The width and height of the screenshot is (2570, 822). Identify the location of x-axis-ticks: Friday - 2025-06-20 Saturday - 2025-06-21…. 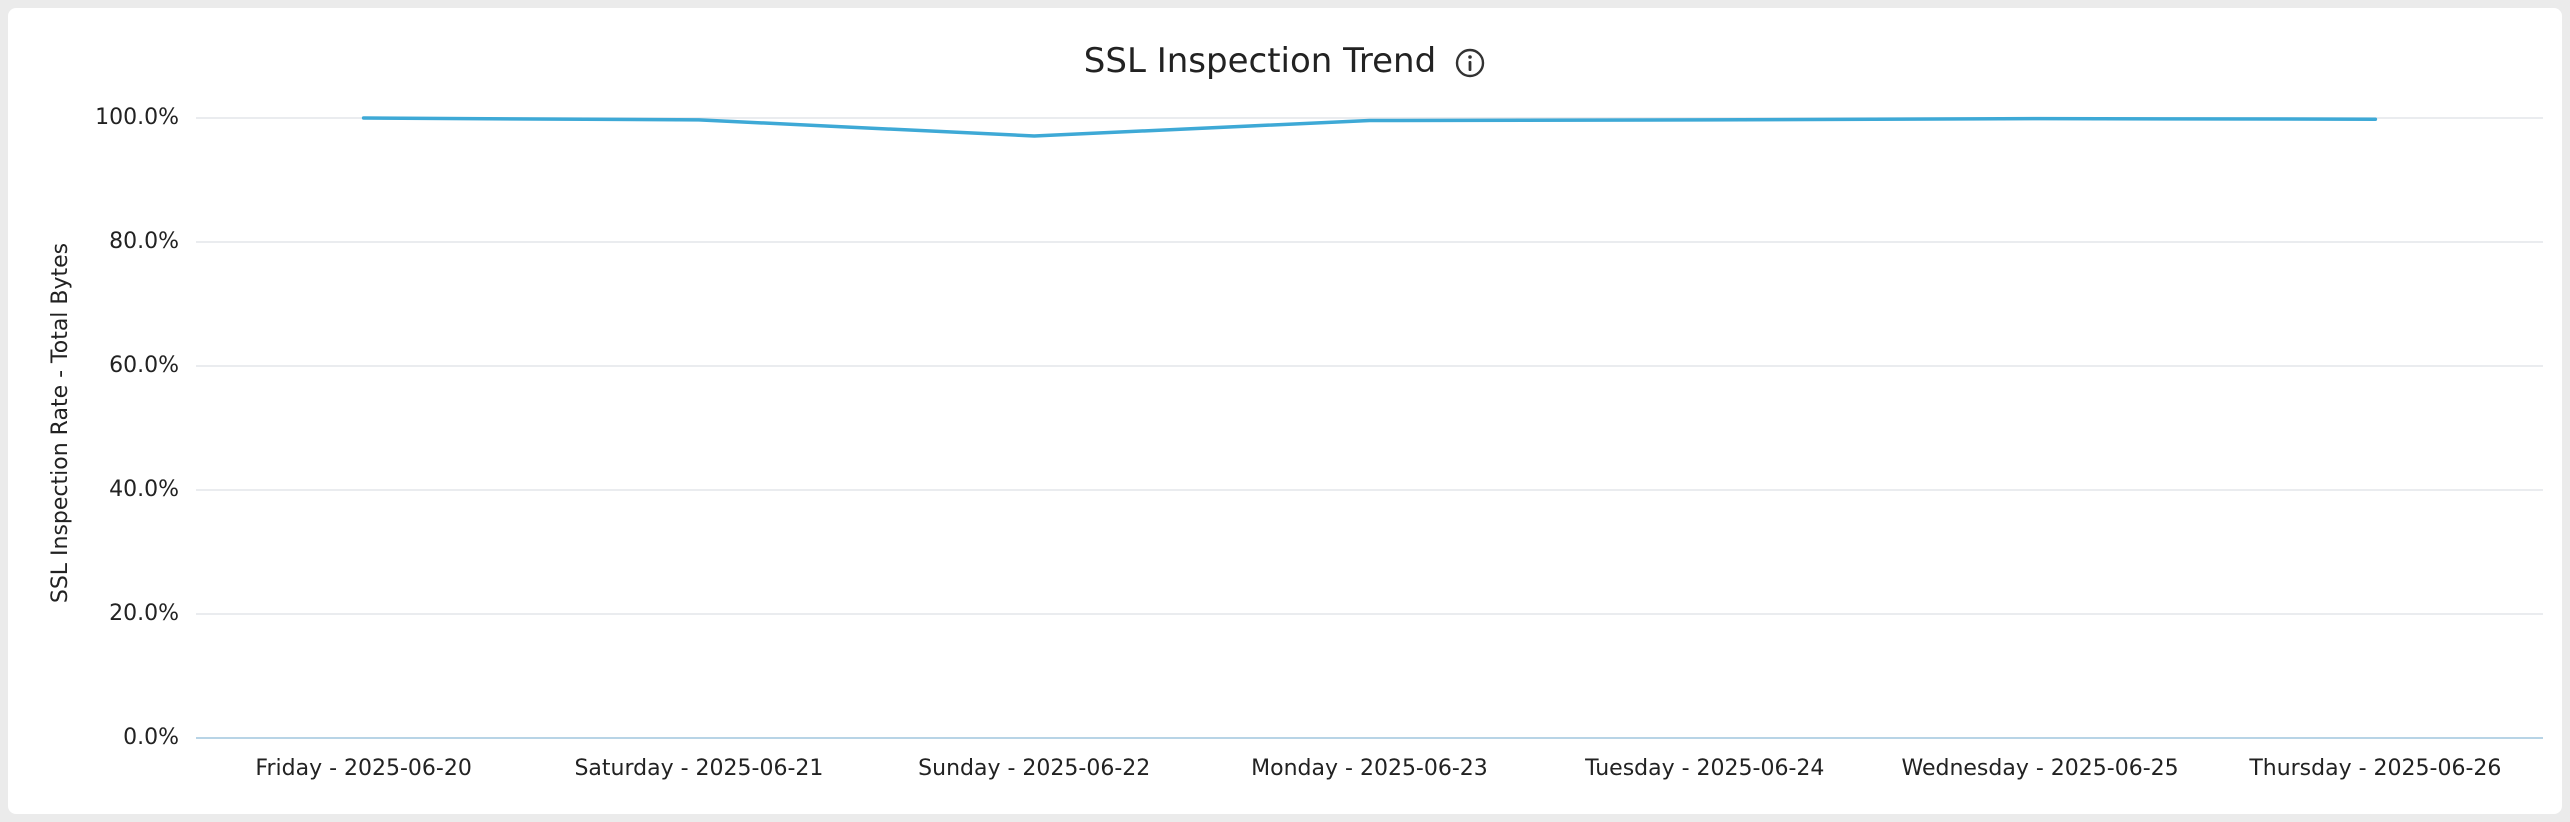
(1378, 768).